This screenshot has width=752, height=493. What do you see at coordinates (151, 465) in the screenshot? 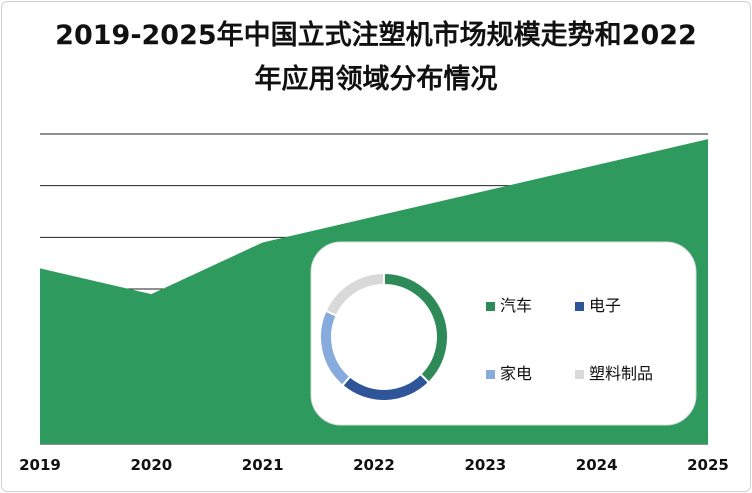
I see `x-tick-label: 2020` at bounding box center [151, 465].